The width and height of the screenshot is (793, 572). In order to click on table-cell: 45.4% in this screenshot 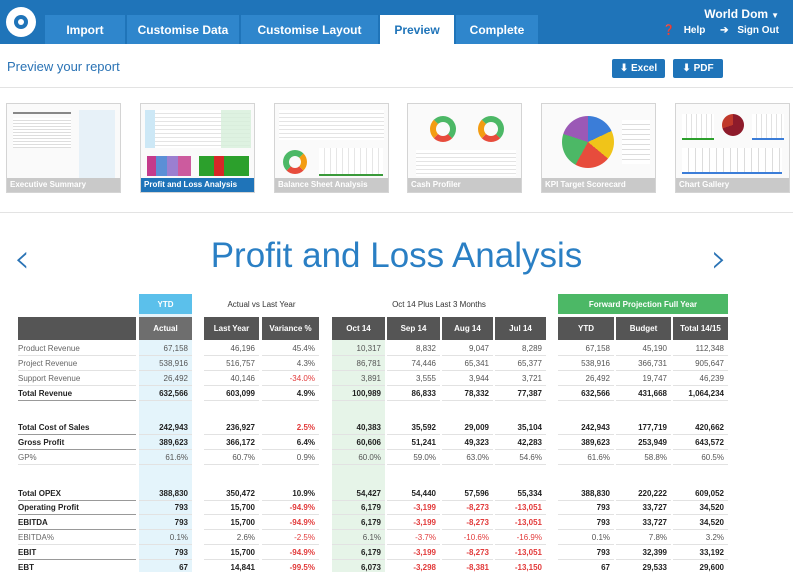, I will do `click(290, 348)`.